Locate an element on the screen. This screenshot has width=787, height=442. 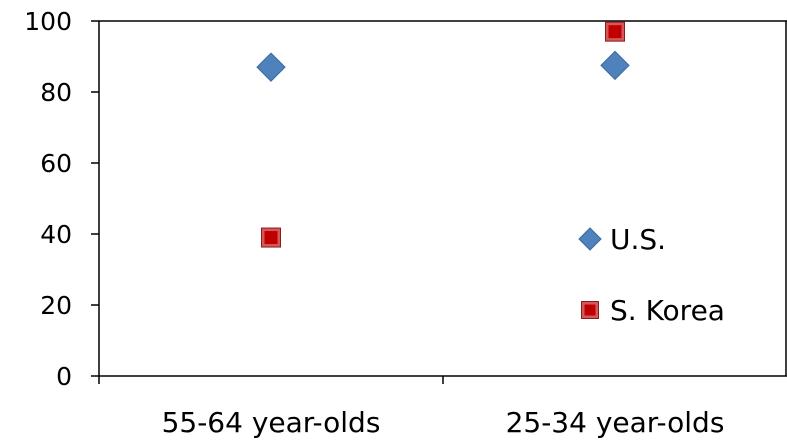
y-tick-label: 40 is located at coordinates (56, 234).